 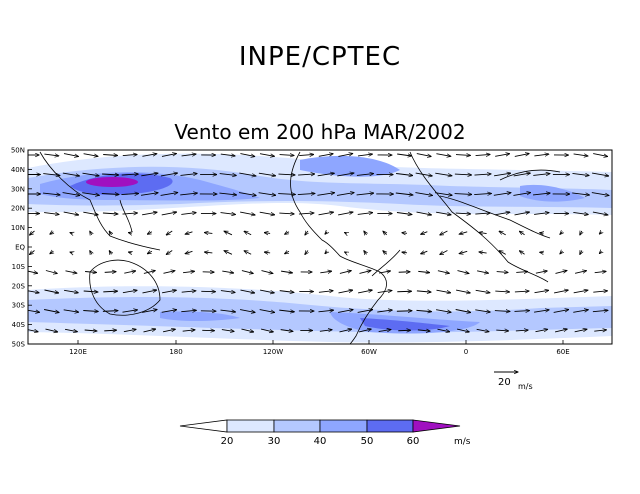 I want to click on colorbar-tick: 50, so click(x=367, y=441).